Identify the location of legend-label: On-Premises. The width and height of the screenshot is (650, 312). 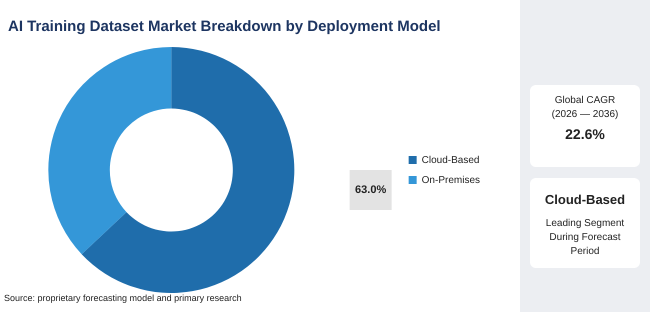
(451, 180).